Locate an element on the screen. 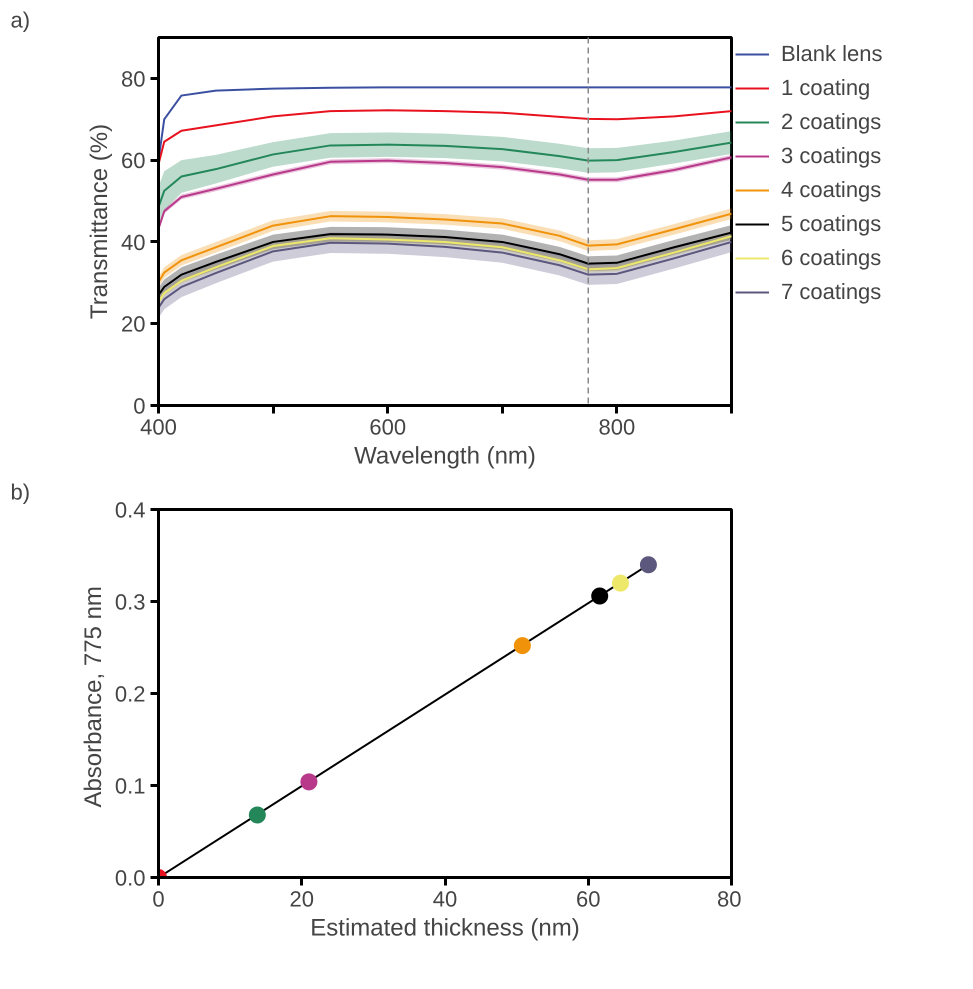 The height and width of the screenshot is (989, 973). x-tick-label: 800 is located at coordinates (617, 427).